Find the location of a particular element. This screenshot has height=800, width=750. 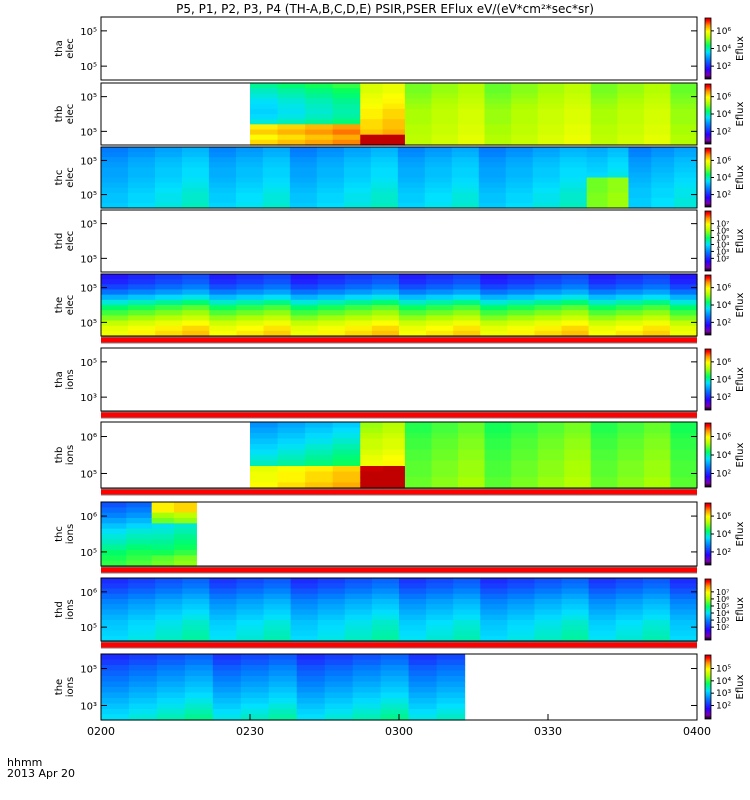

y-label-probe: thc is located at coordinates (59, 534).